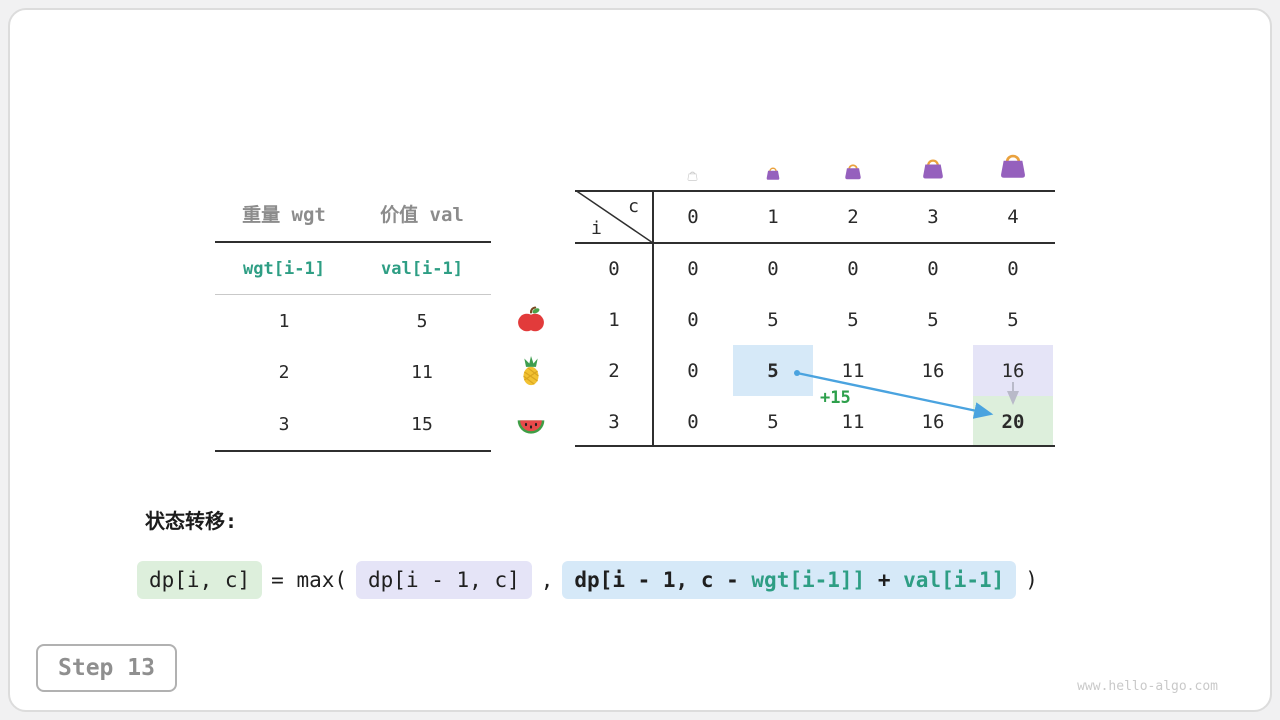 The height and width of the screenshot is (720, 1280). Describe the element at coordinates (531, 427) in the screenshot. I see `watermelon-icon` at that location.